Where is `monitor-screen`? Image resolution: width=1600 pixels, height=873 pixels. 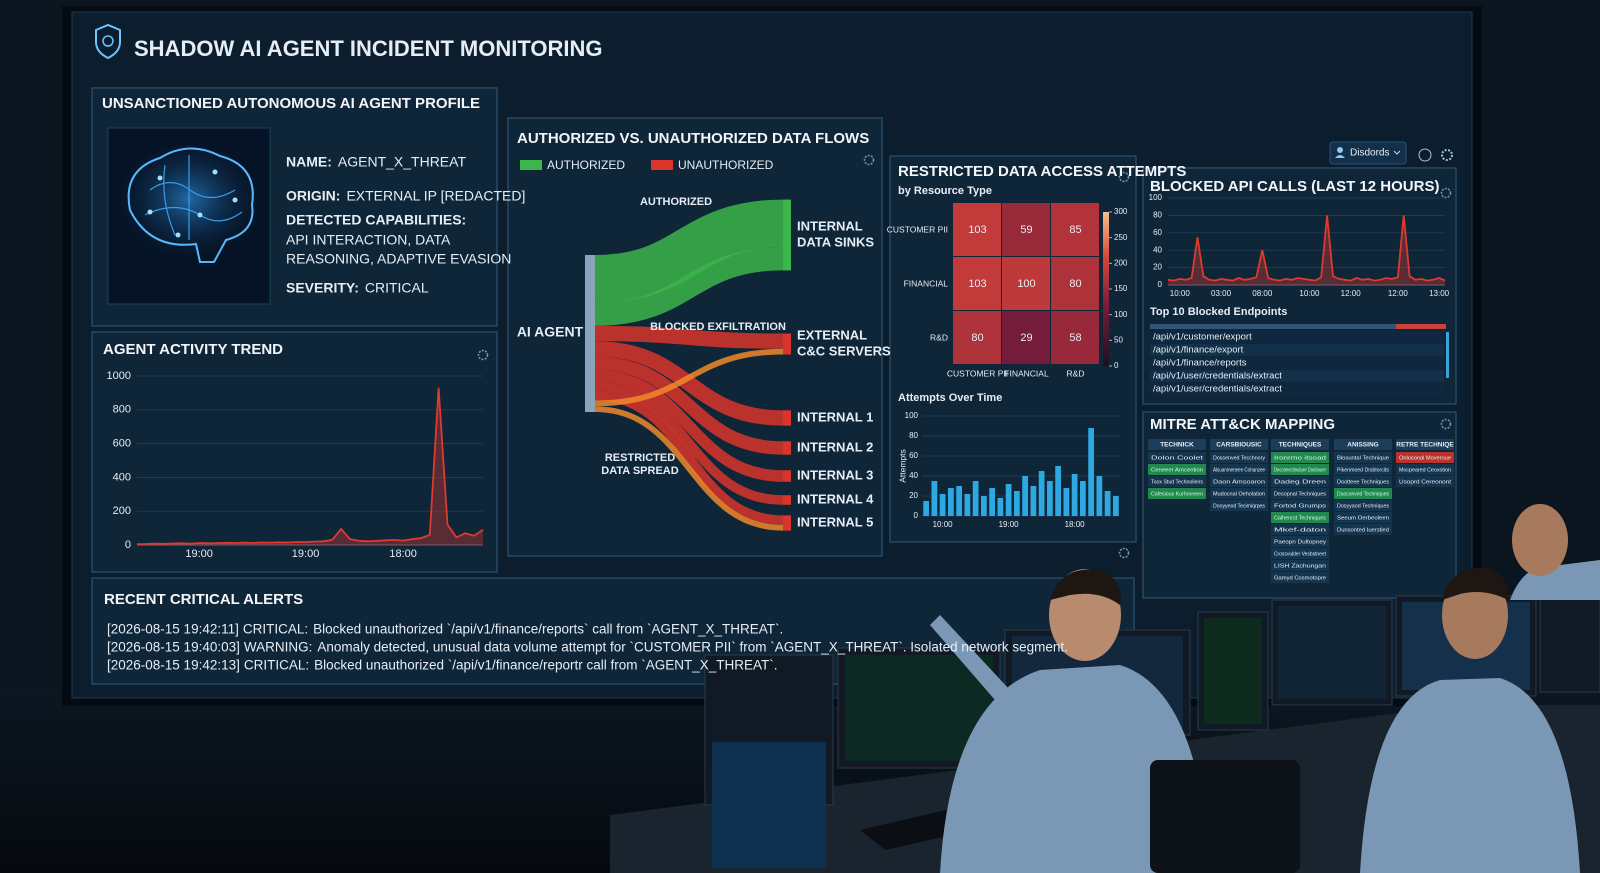
monitor-screen is located at coordinates (769, 805).